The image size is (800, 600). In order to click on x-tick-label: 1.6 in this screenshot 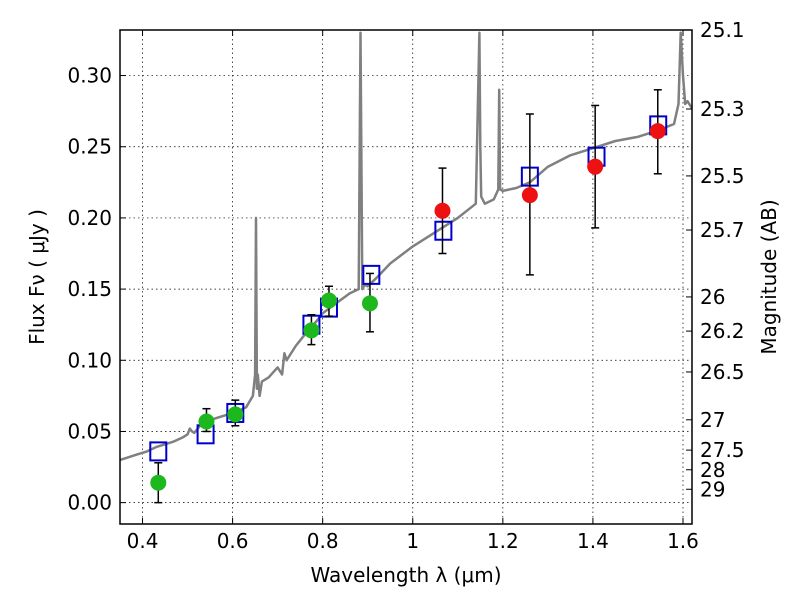, I will do `click(683, 541)`.